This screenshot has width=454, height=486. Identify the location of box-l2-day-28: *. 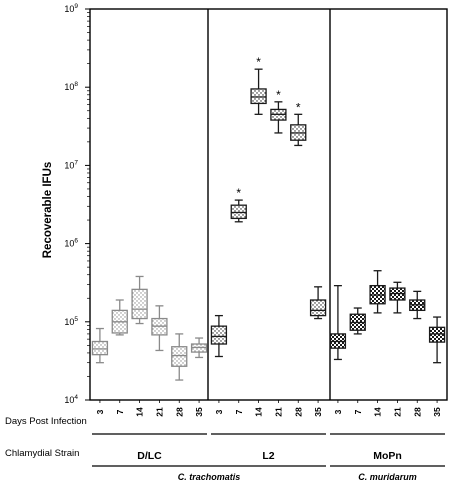
(298, 123).